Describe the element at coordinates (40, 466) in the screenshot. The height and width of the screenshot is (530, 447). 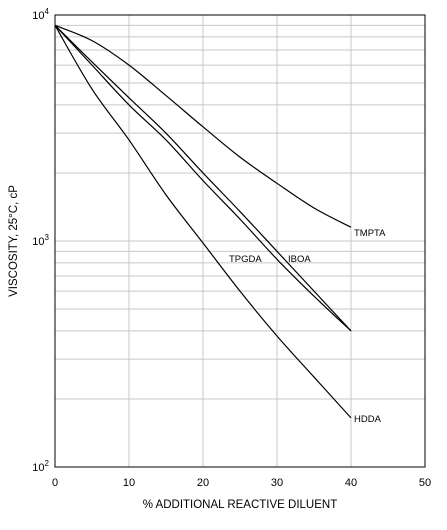
I see `y-tick-label-100: 10²` at that location.